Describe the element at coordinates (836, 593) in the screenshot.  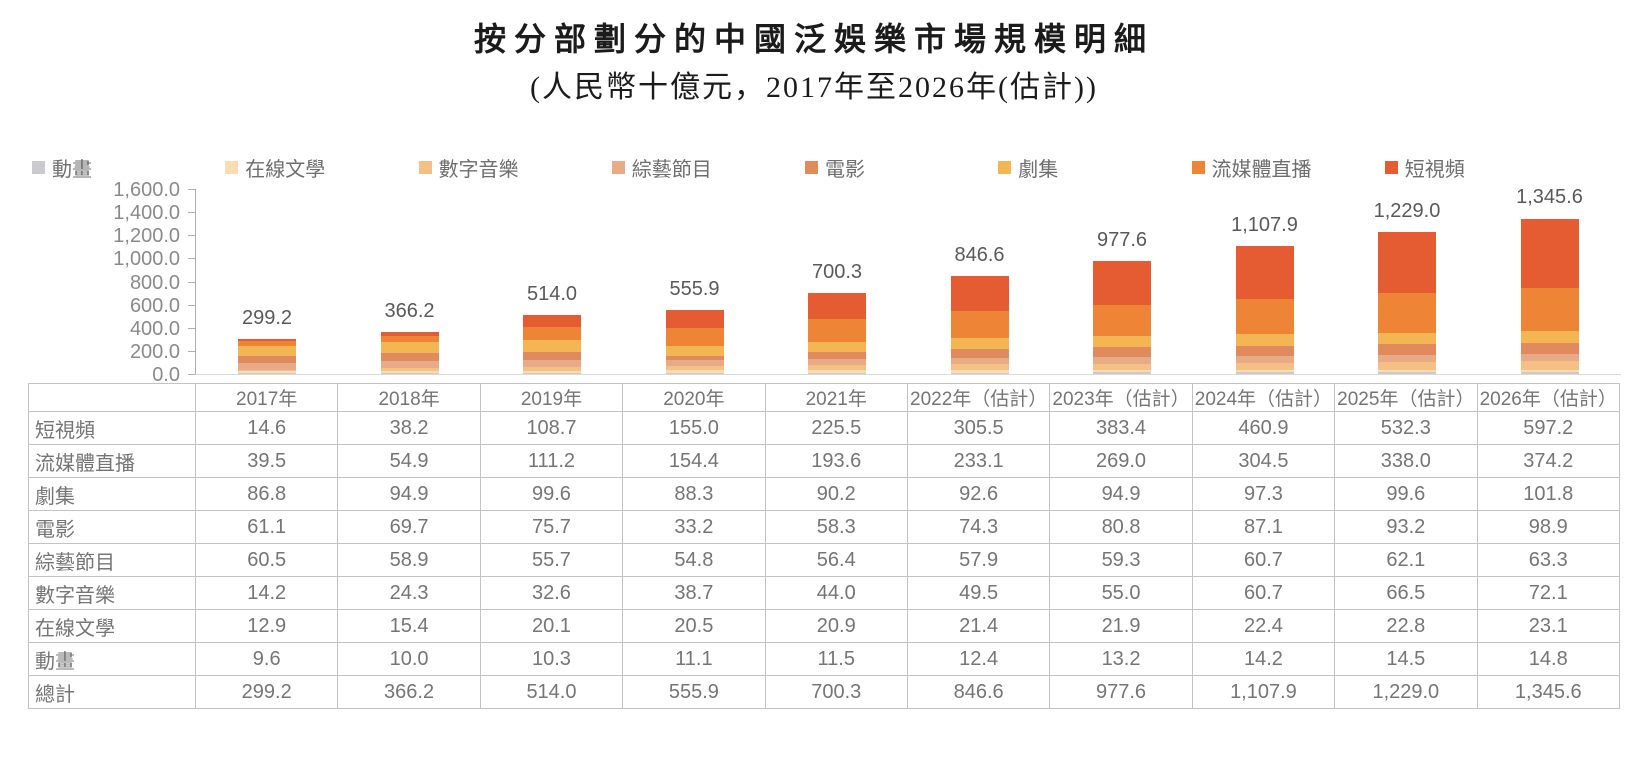
I see `table-cell: 44.0` at that location.